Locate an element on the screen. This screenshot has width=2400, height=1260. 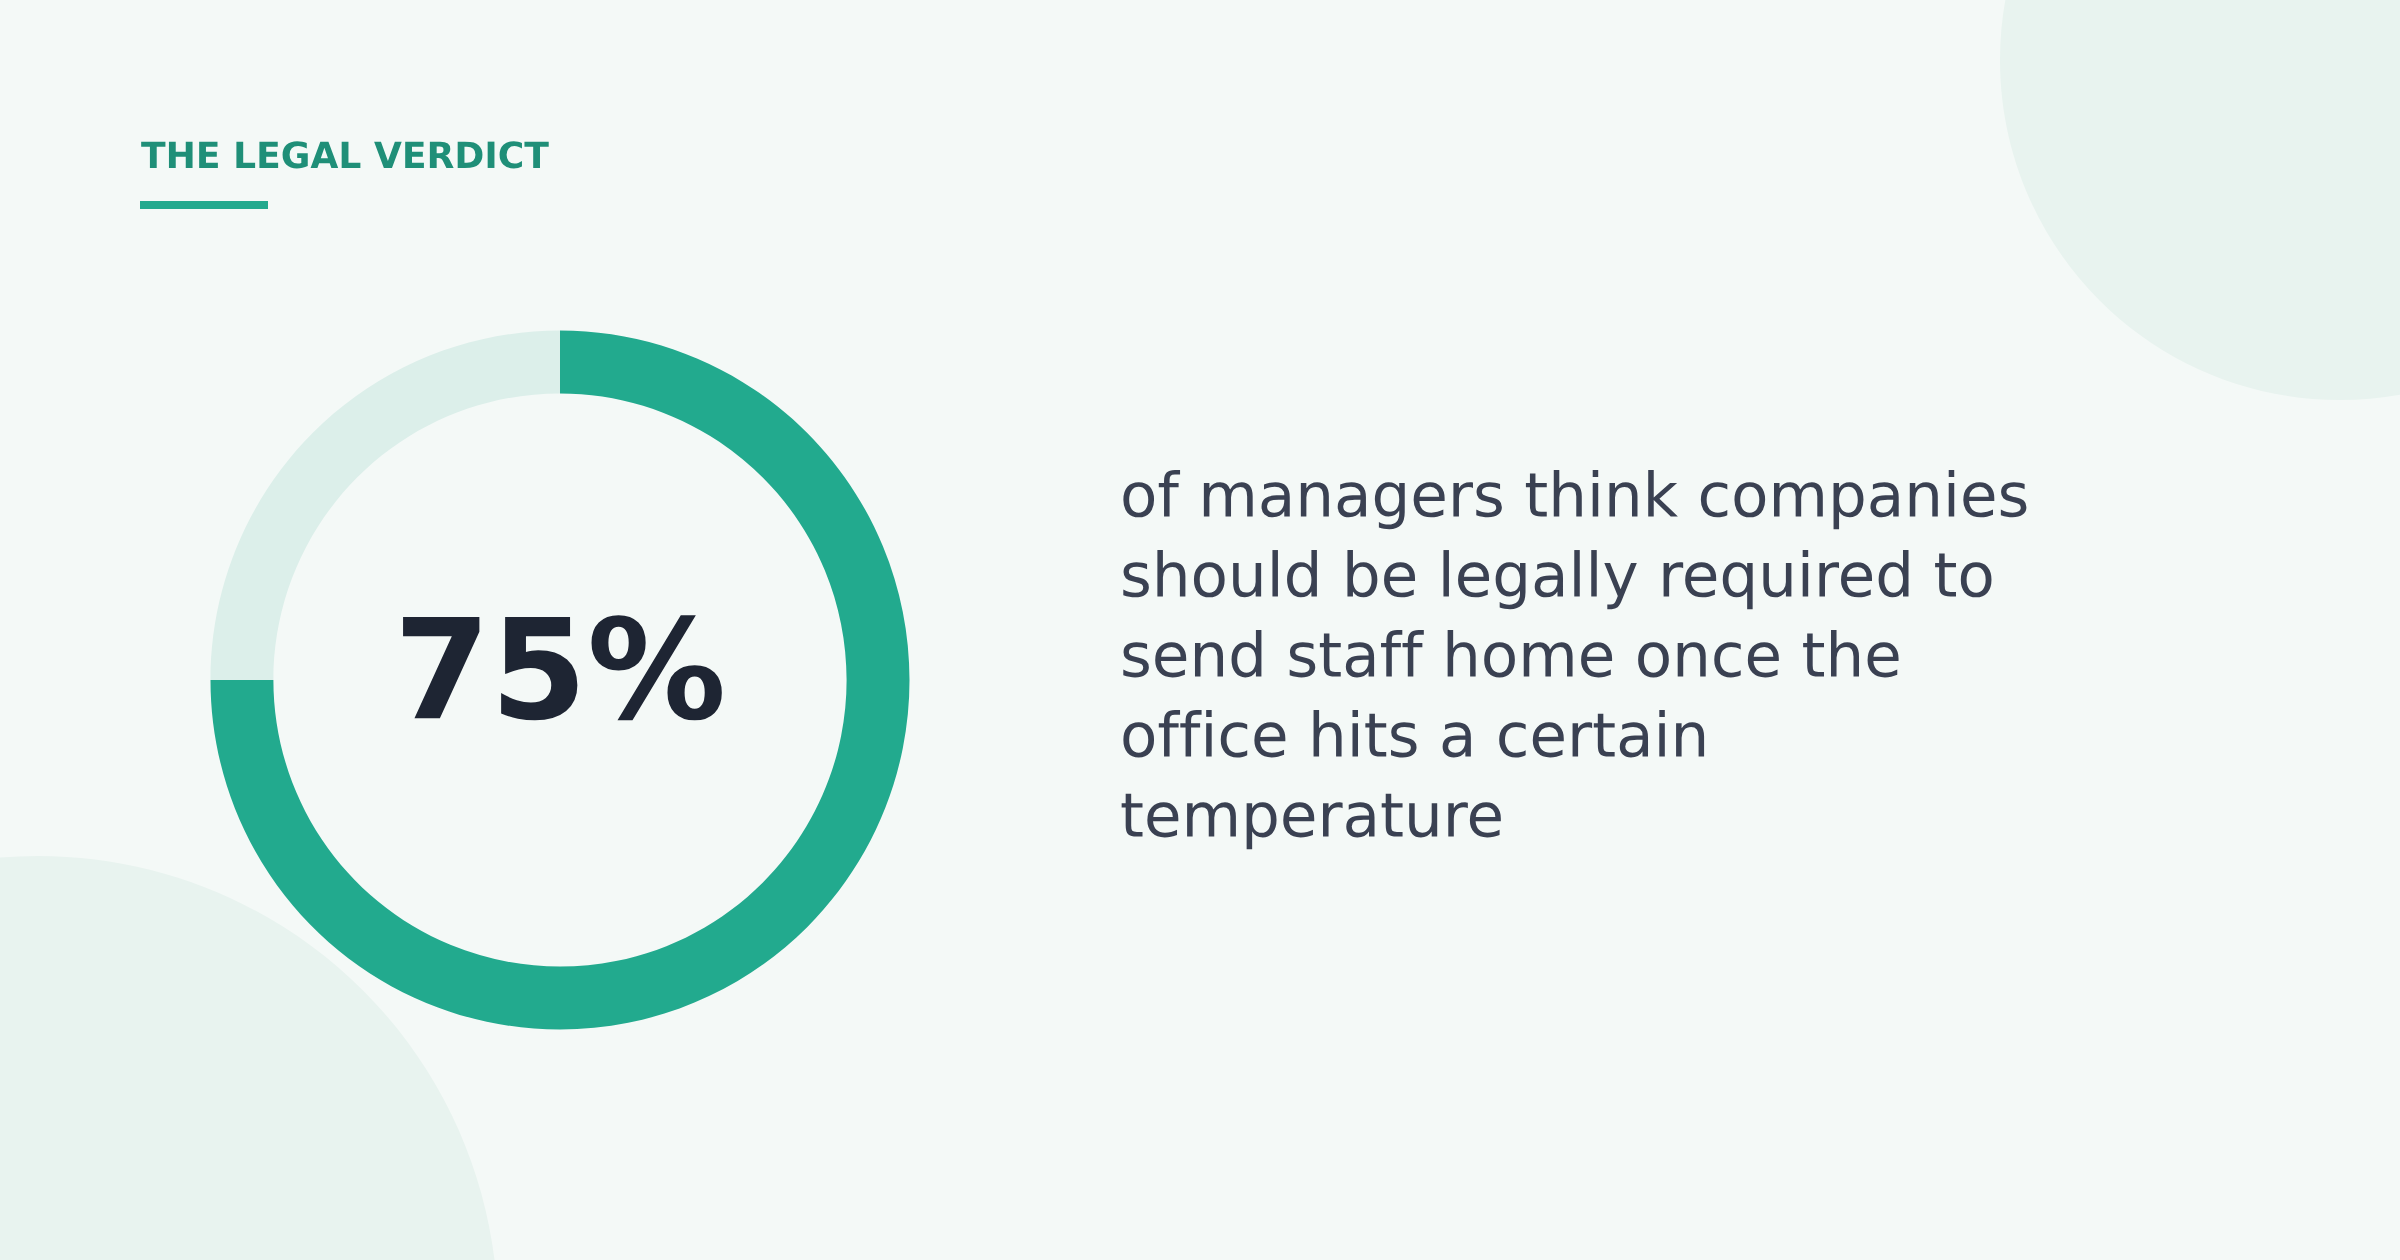
text: of managers think companies should be legally required to send staff home once the office hits a certain temperature is located at coordinates (1574, 660).